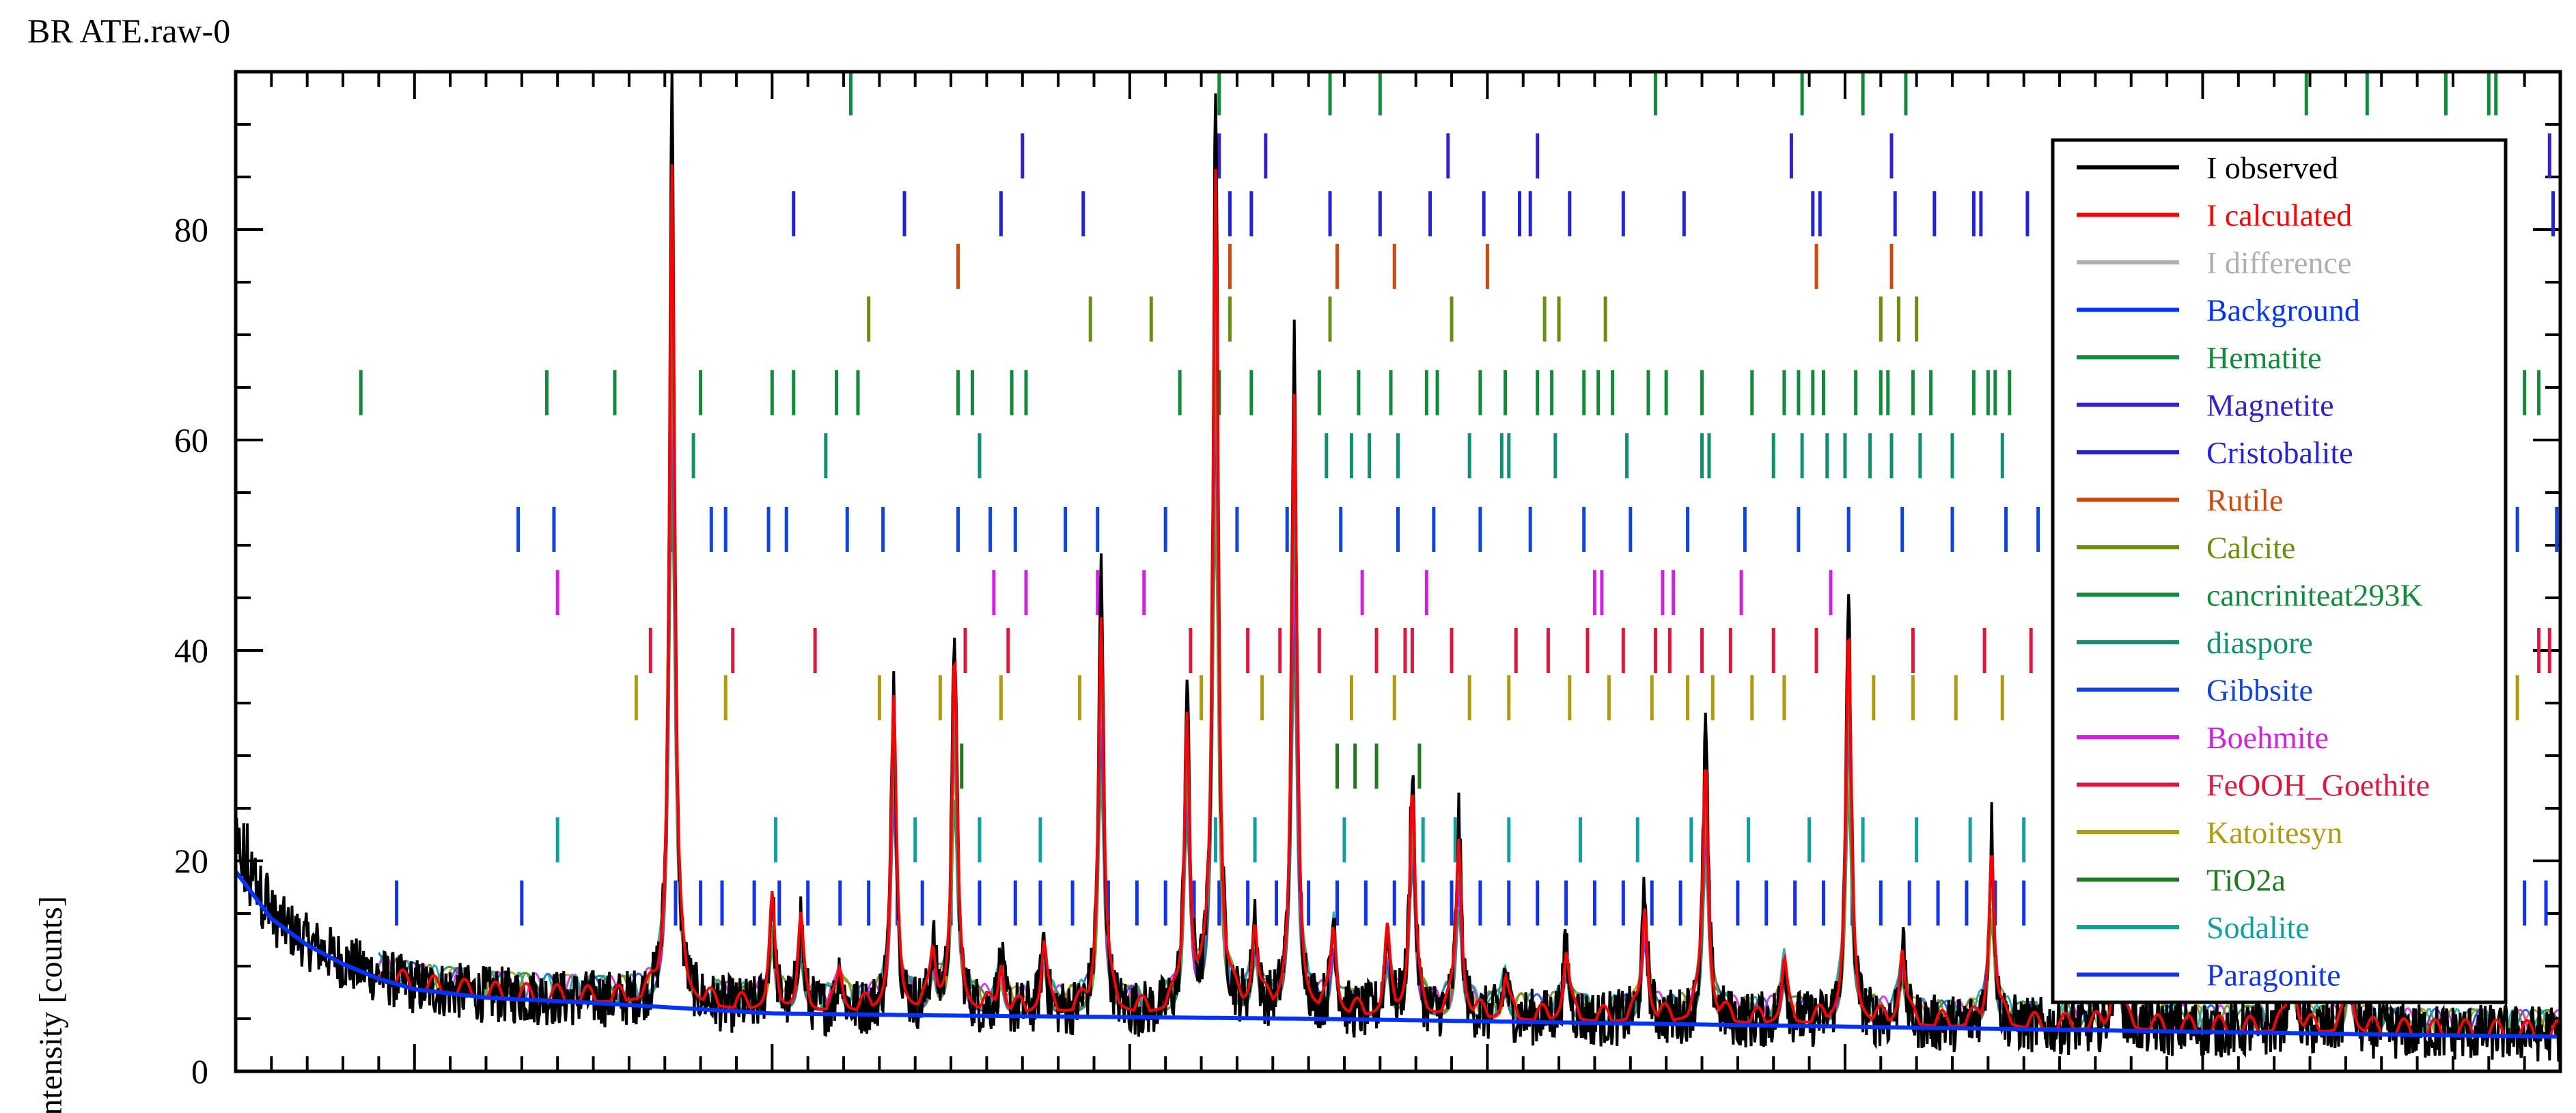  What do you see at coordinates (2272, 167) in the screenshot?
I see `legend-label: I observed` at bounding box center [2272, 167].